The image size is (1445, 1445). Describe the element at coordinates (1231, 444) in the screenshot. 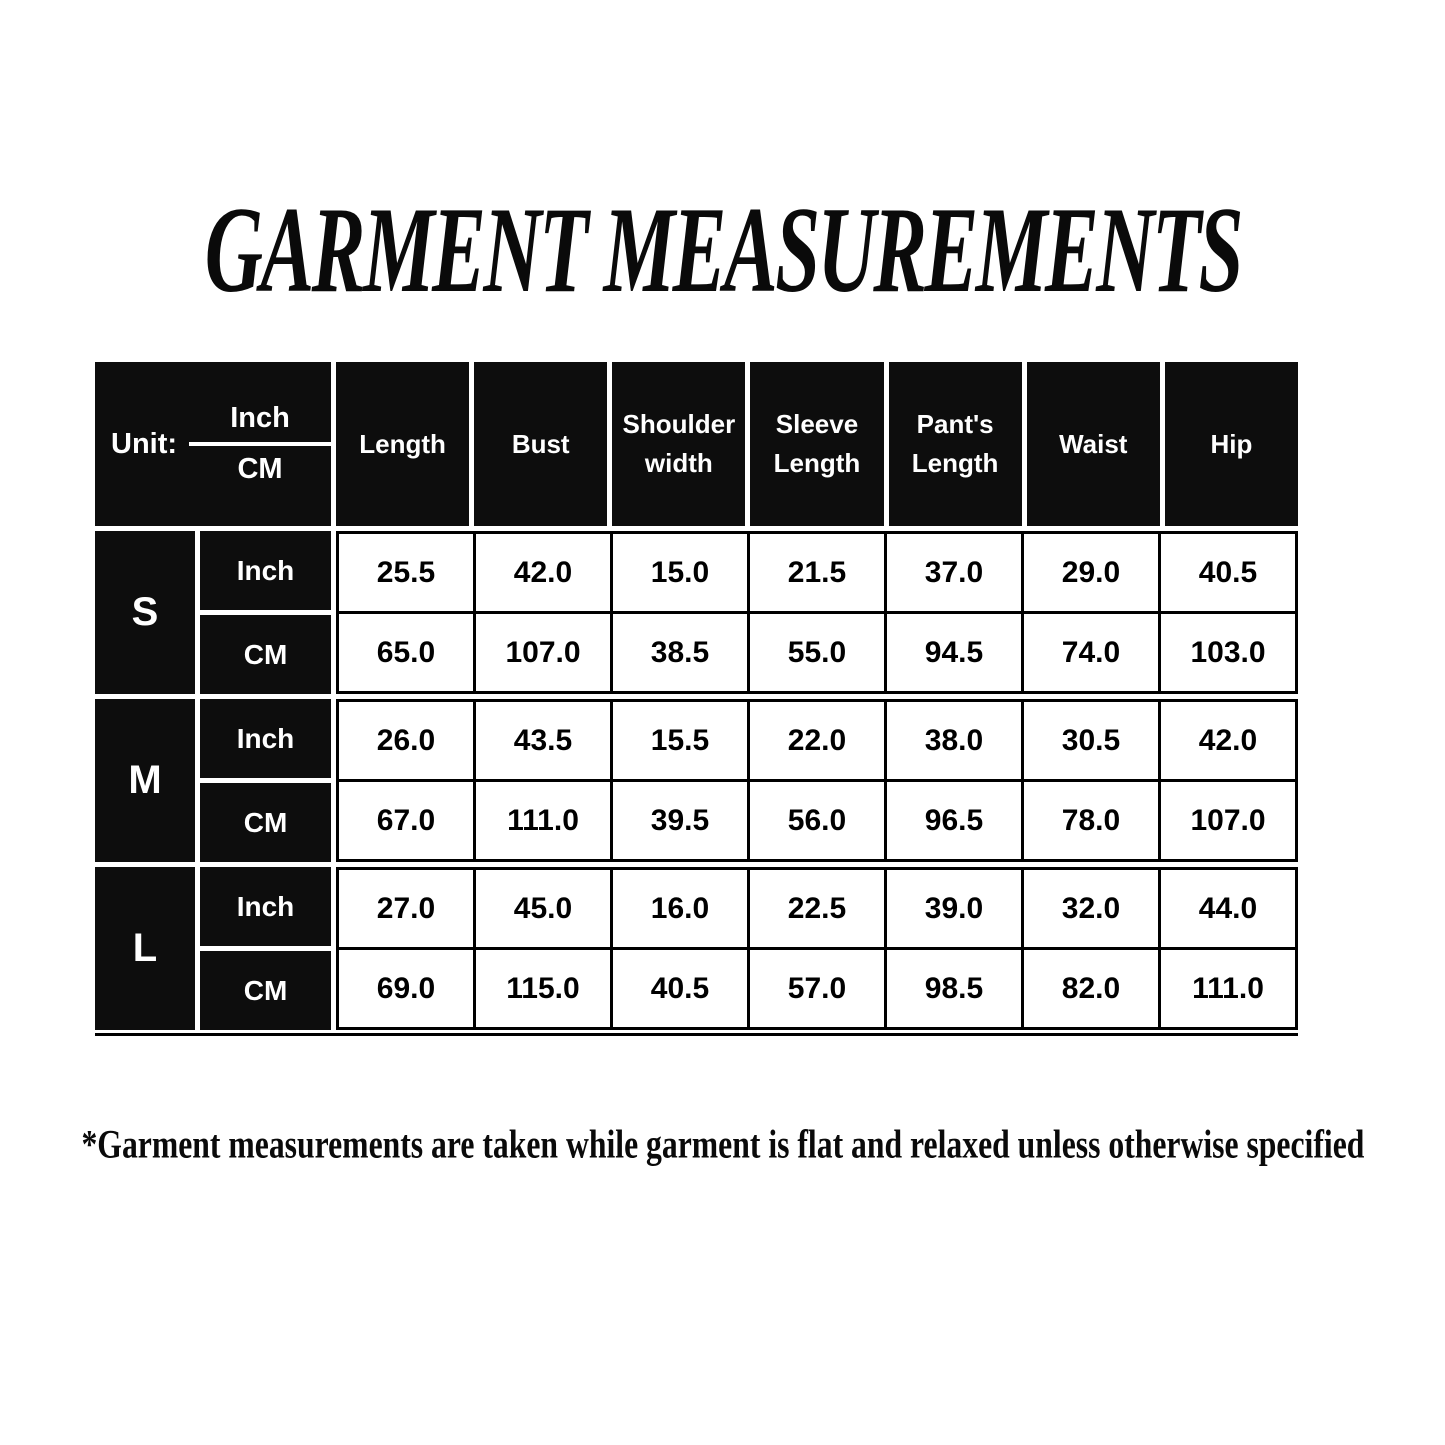

I see `column-header-hip: Hip` at that location.